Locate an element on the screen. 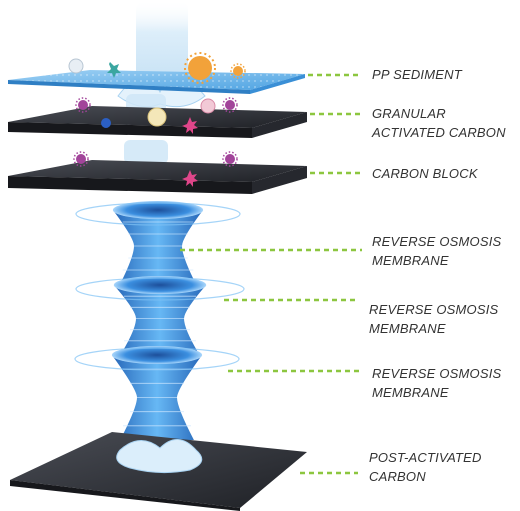 The width and height of the screenshot is (520, 511). label-post-activated-carbon: POST-ACTIVATED CARBON is located at coordinates (425, 467).